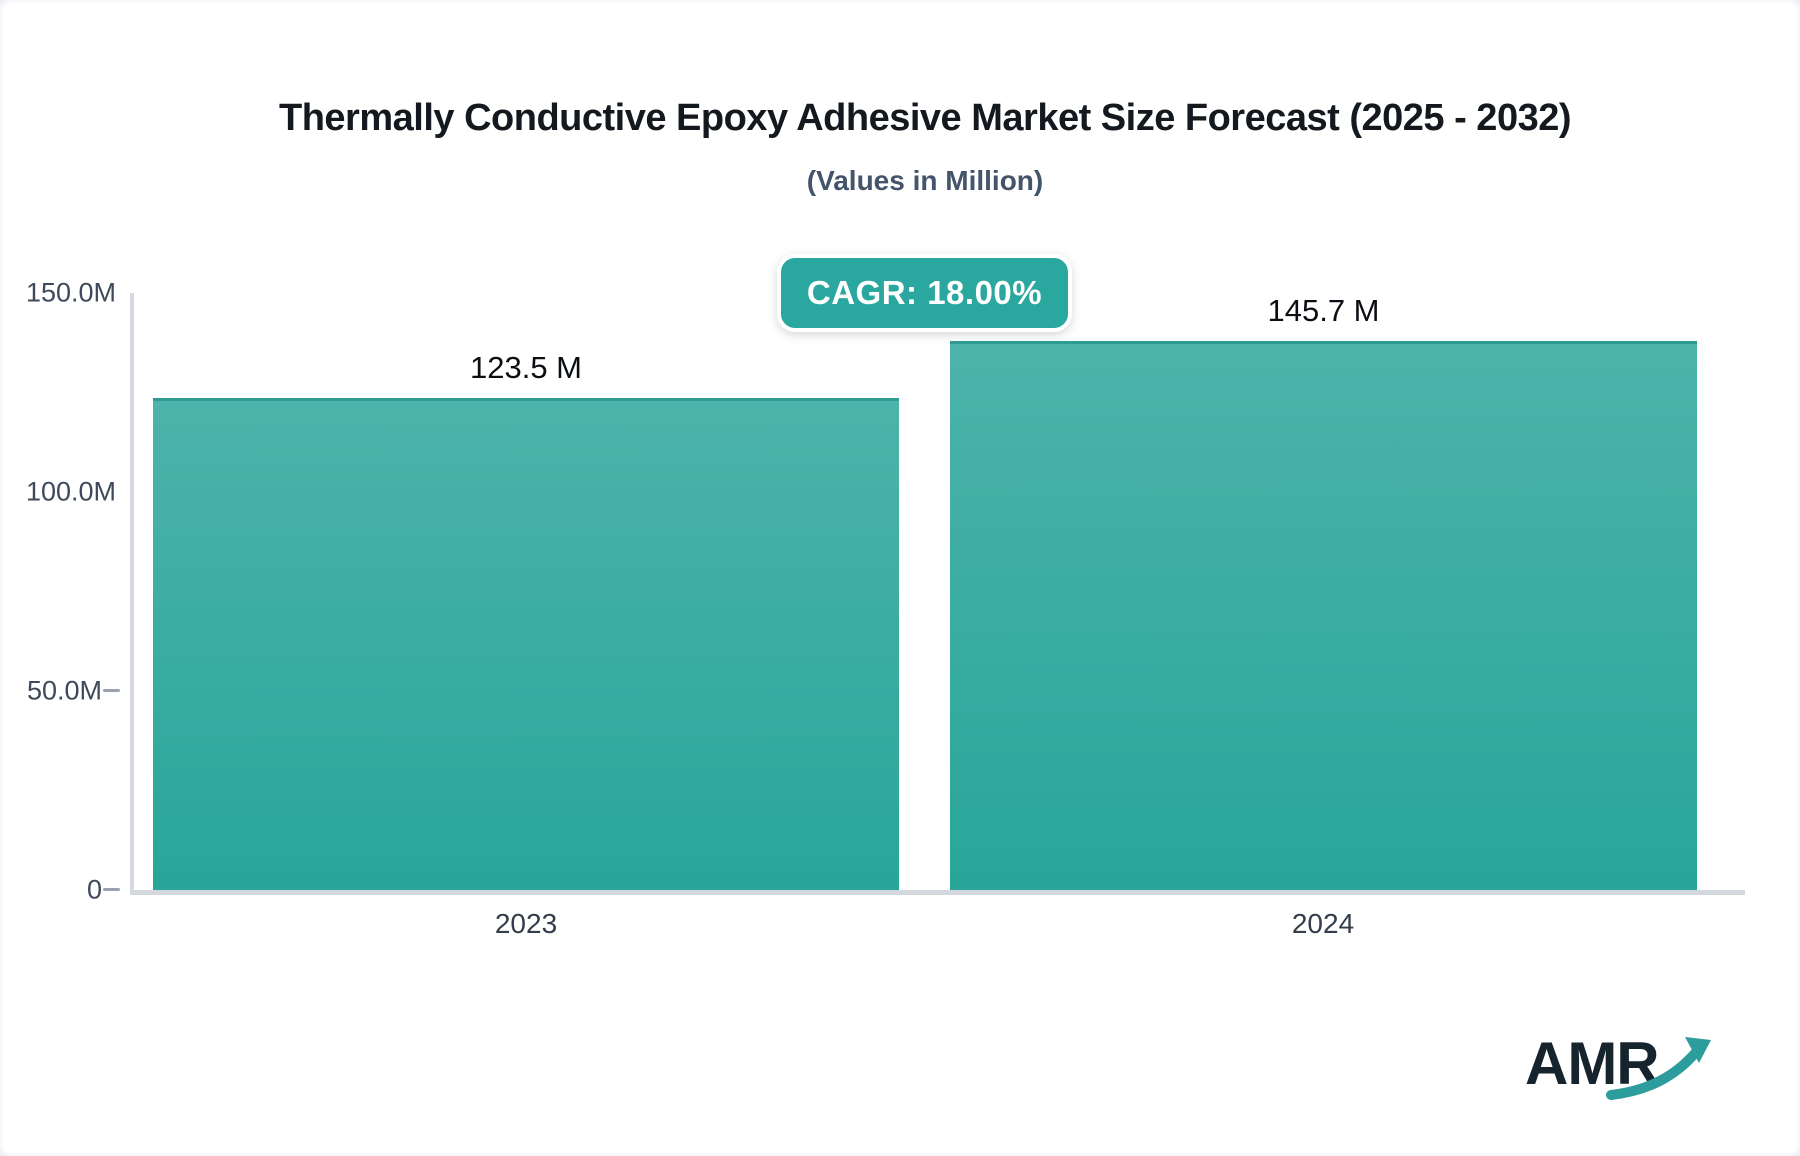 The width and height of the screenshot is (1800, 1156). Describe the element at coordinates (1658, 1068) in the screenshot. I see `trend-up-arrow-icon` at that location.